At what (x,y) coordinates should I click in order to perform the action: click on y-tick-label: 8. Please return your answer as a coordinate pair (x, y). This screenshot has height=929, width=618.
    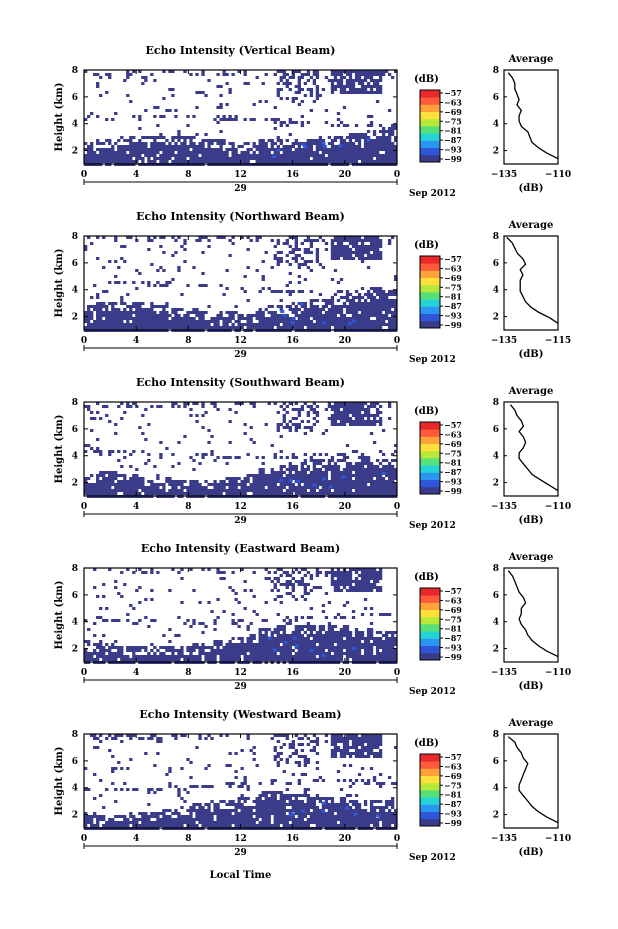
    Looking at the image, I should click on (75, 403).